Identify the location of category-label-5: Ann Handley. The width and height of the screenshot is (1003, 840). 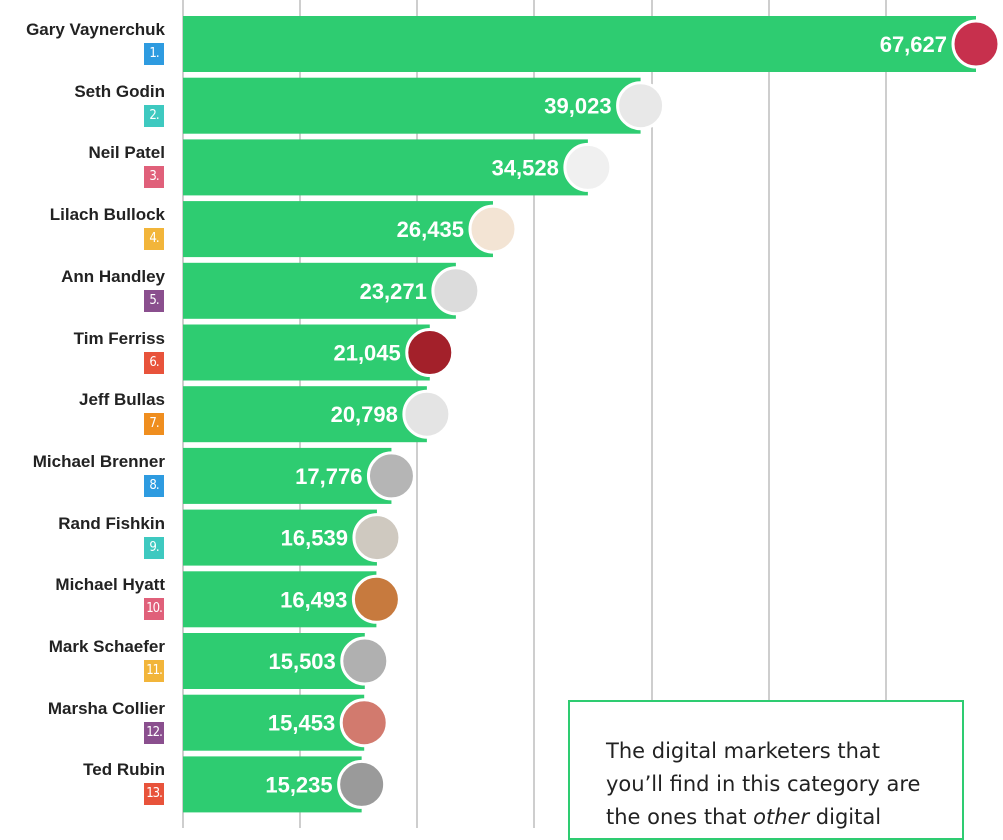
(113, 276).